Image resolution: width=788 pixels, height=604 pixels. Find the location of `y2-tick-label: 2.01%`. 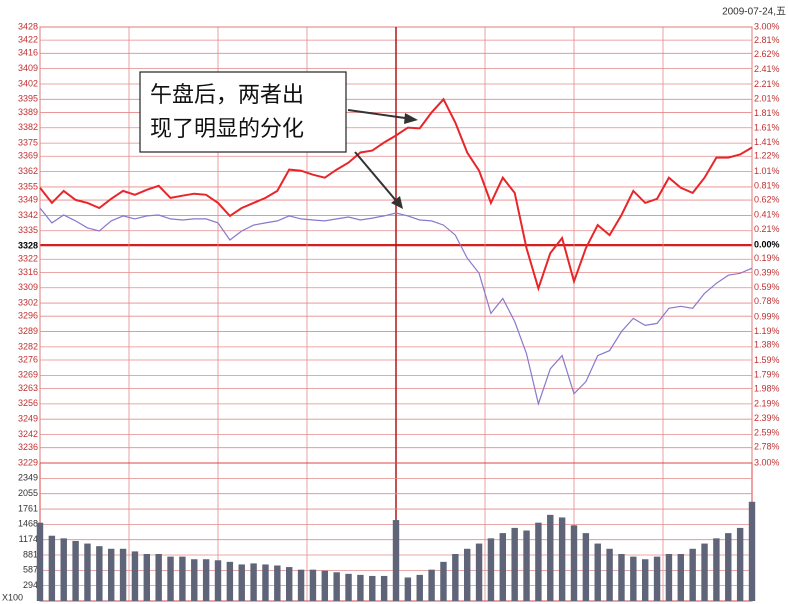

y2-tick-label: 2.01% is located at coordinates (767, 98).